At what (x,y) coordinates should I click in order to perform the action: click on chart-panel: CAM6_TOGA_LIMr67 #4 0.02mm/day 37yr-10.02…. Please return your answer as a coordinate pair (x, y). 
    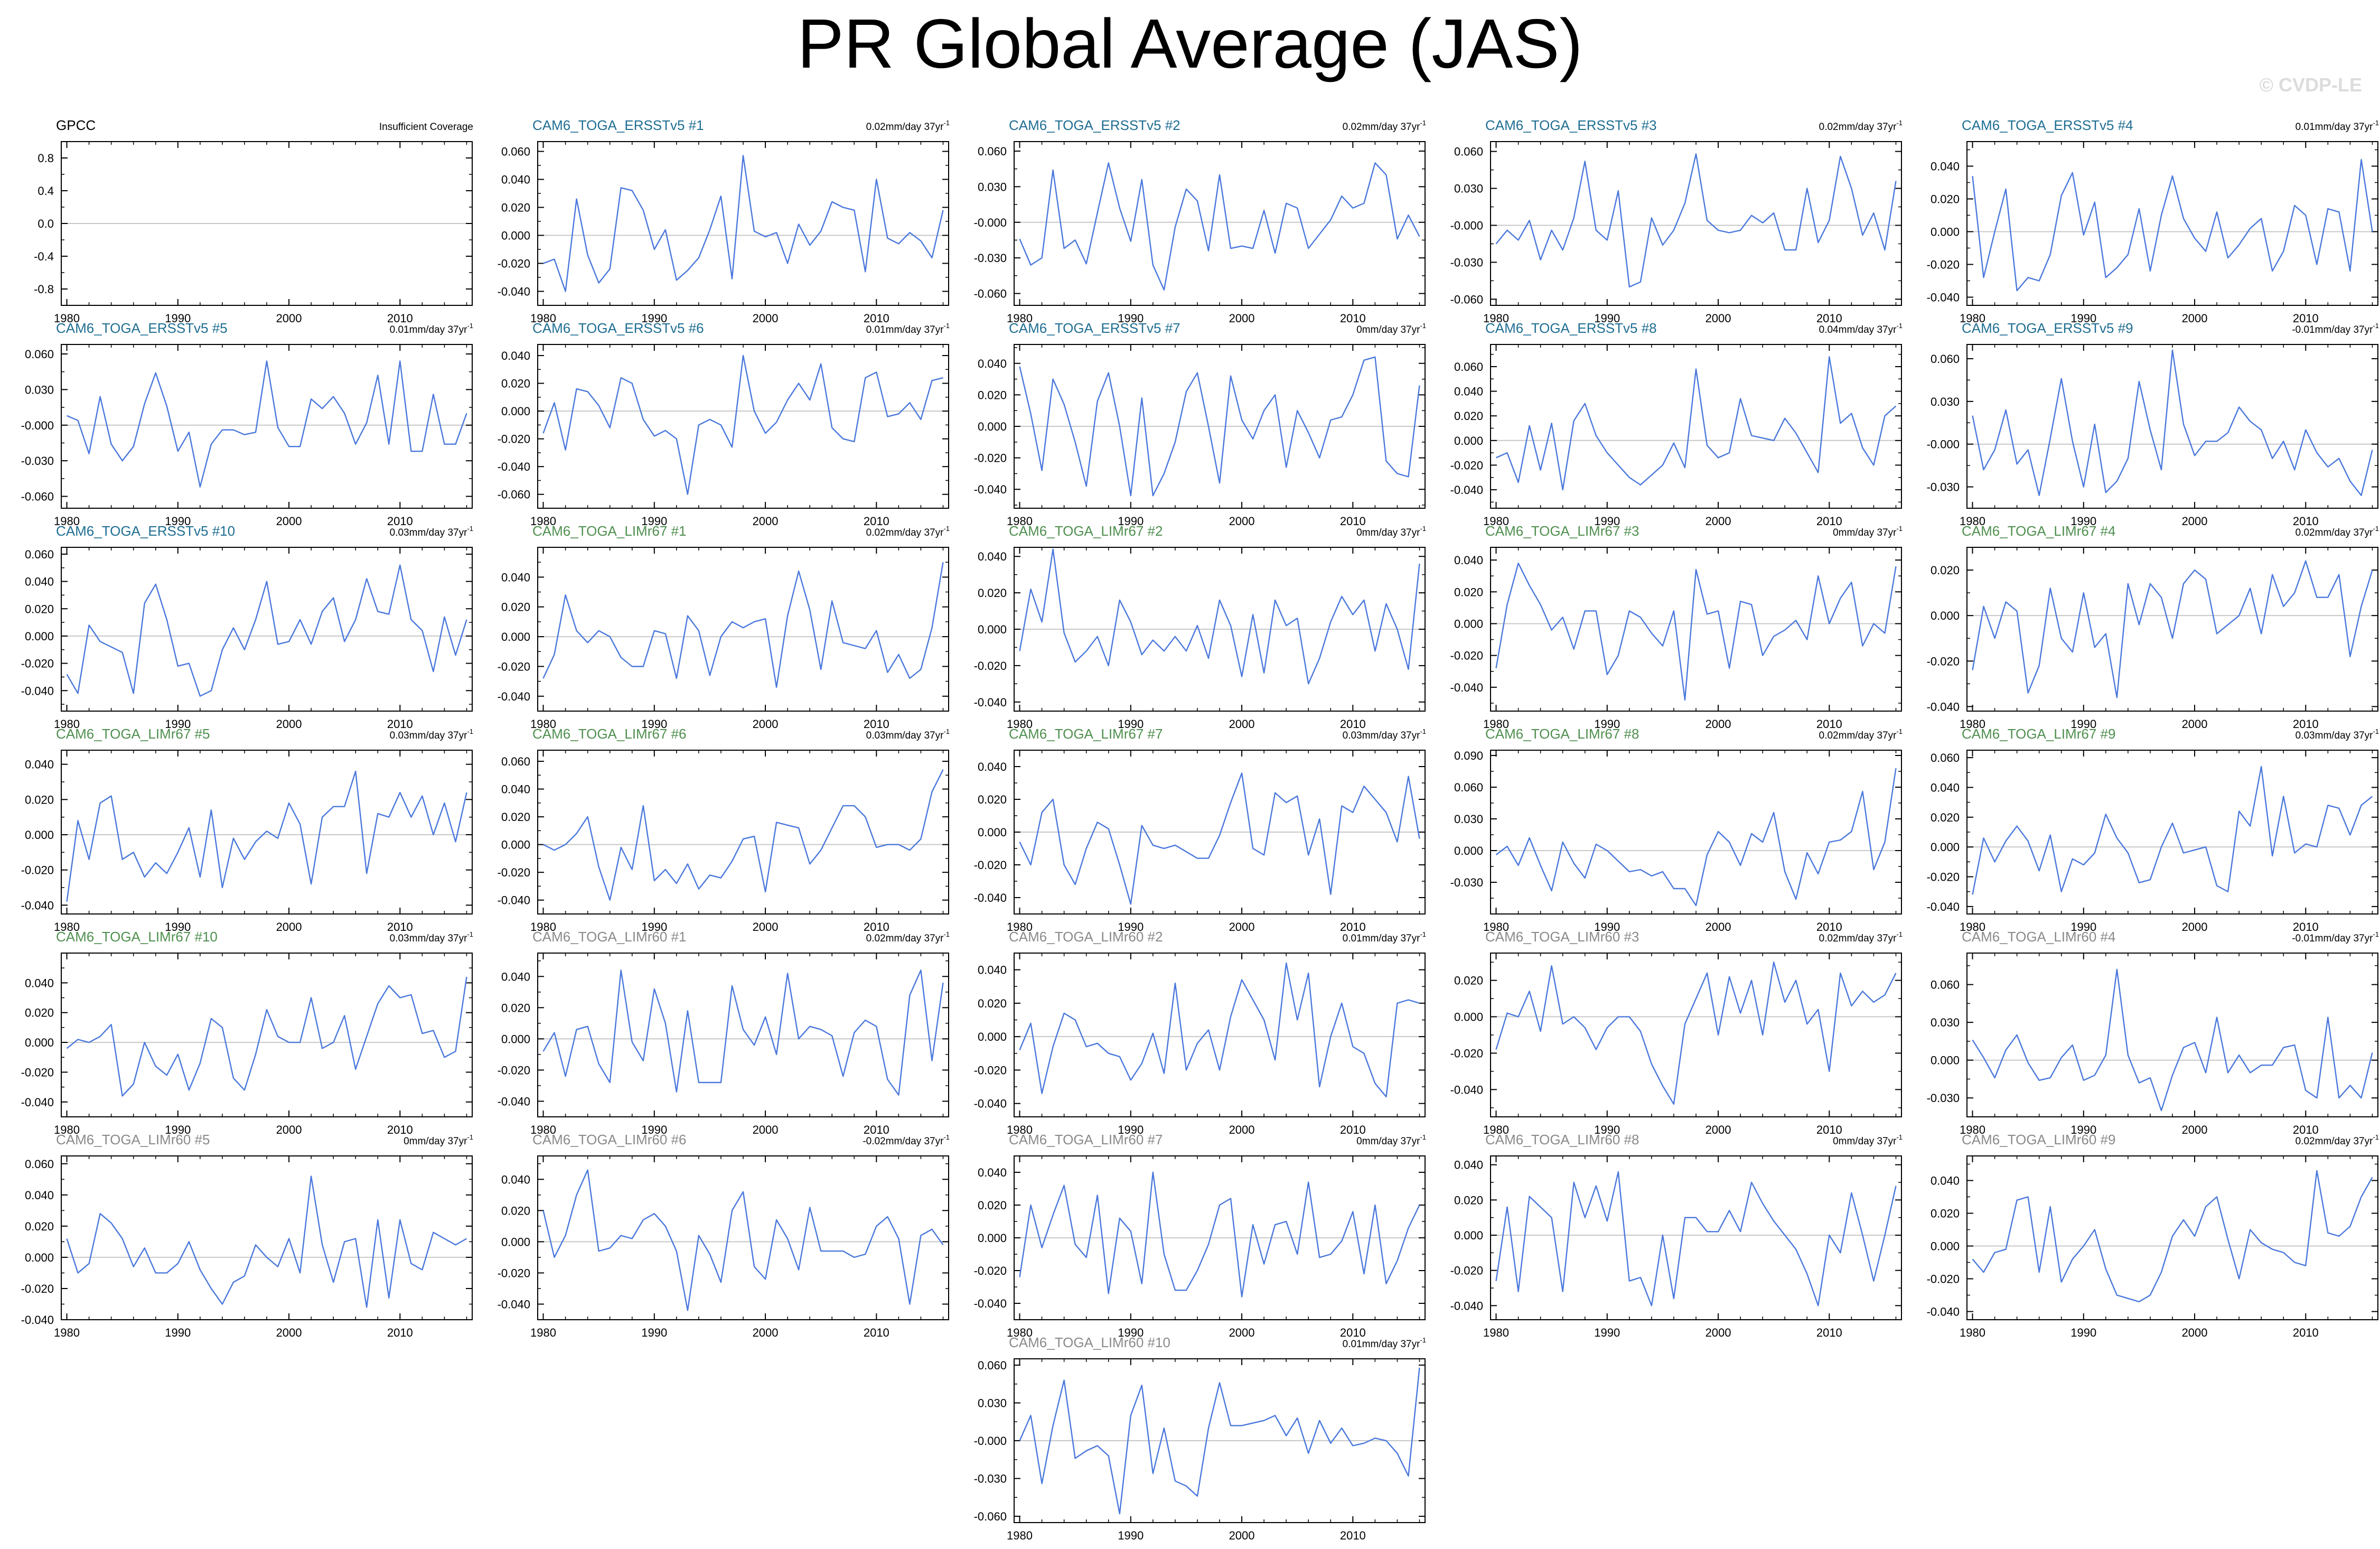
    Looking at the image, I should click on (2153, 627).